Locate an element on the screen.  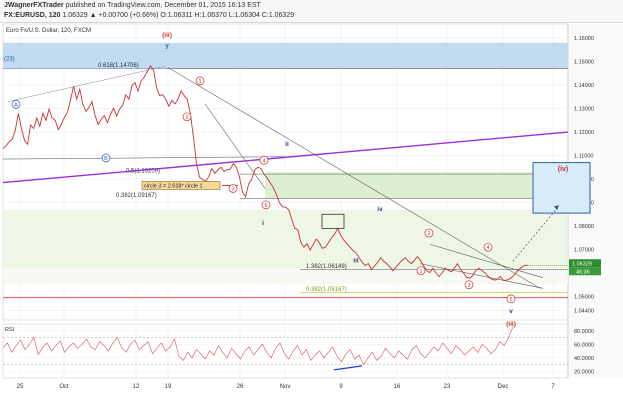
wave-4b-circle is located at coordinates (488, 247).